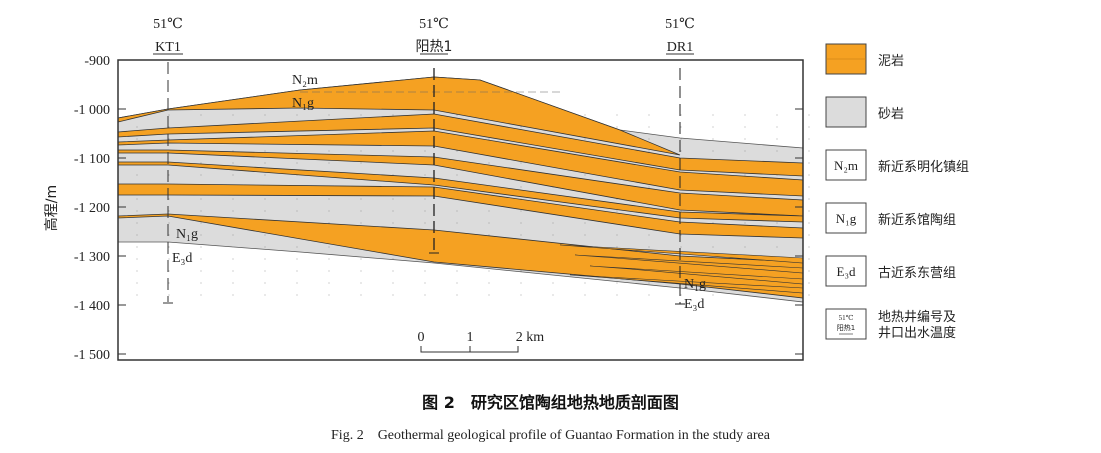  Describe the element at coordinates (92, 110) in the screenshot. I see `y-tick-label: -1 000` at that location.